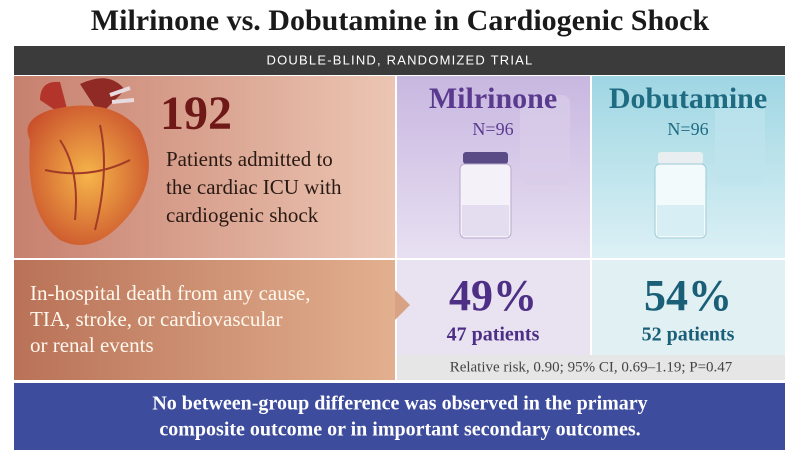 The width and height of the screenshot is (800, 450). Describe the element at coordinates (709, 167) in the screenshot. I see `vial-dobutamine` at that location.